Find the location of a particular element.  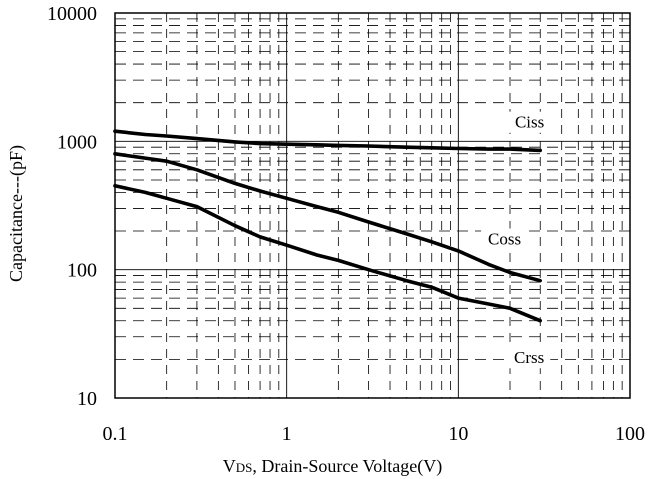

series-label-ciss: Ciss is located at coordinates (529, 122).